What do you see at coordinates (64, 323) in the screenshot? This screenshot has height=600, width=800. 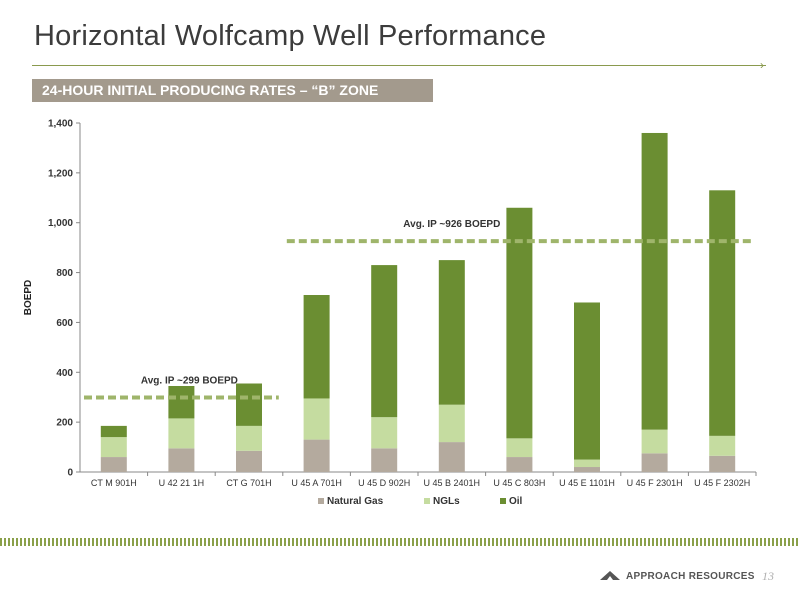 I see `y-tick-label: 600` at bounding box center [64, 323].